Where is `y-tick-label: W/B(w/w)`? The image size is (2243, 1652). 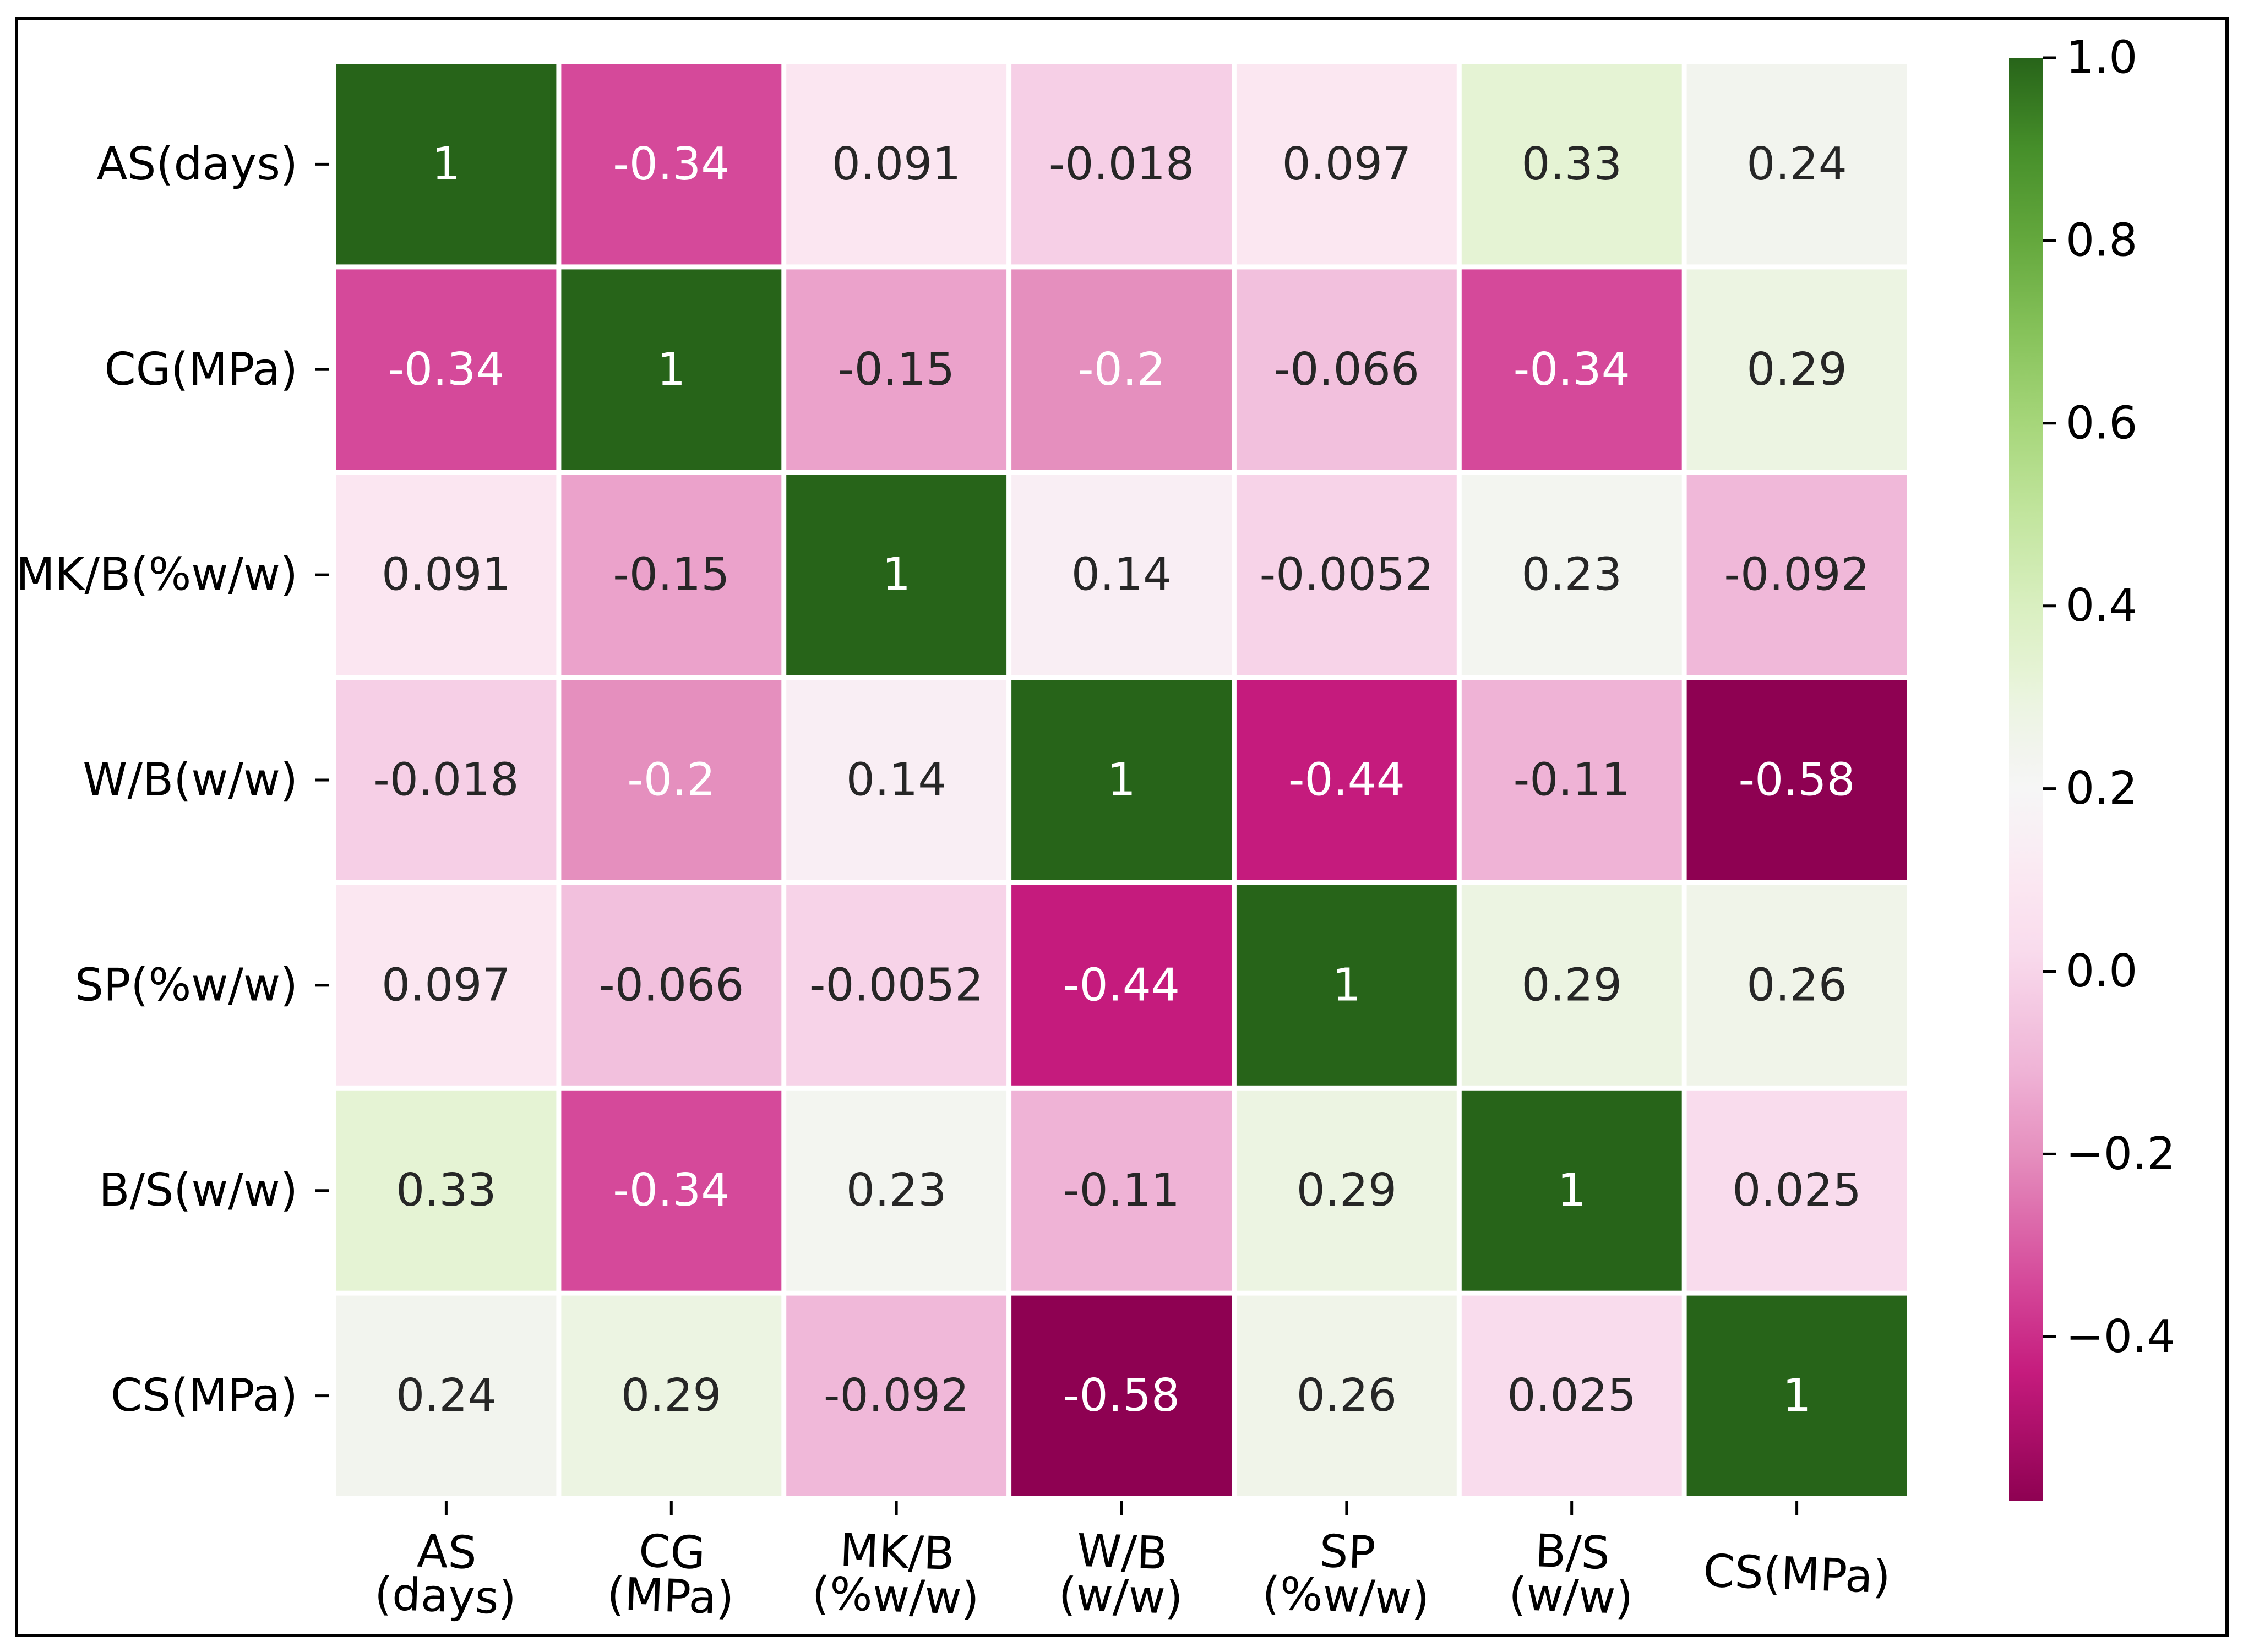 y-tick-label: W/B(w/w) is located at coordinates (191, 780).